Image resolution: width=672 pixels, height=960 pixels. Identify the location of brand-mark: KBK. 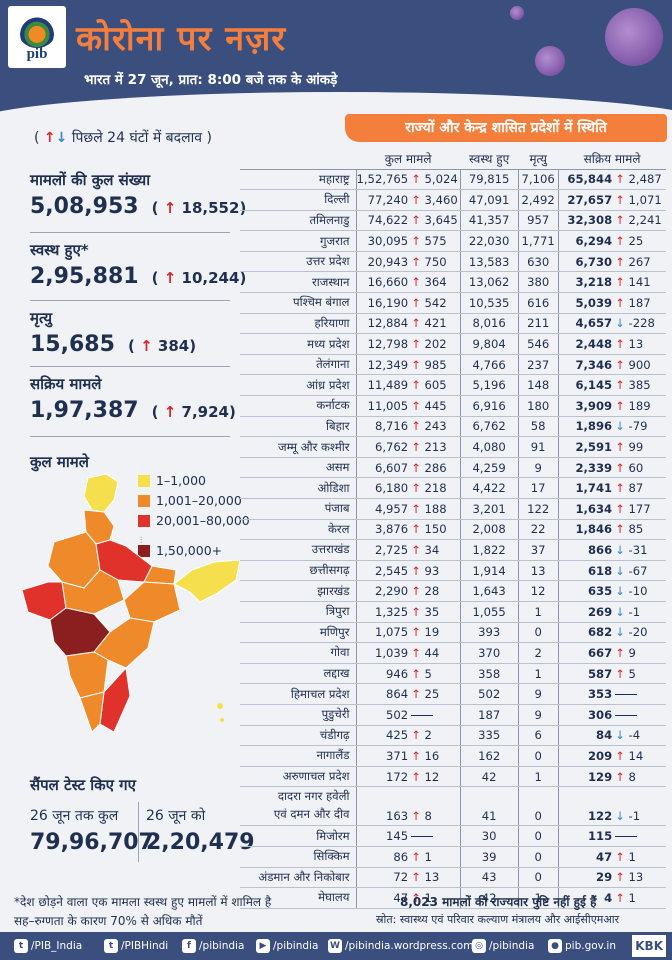
(649, 946).